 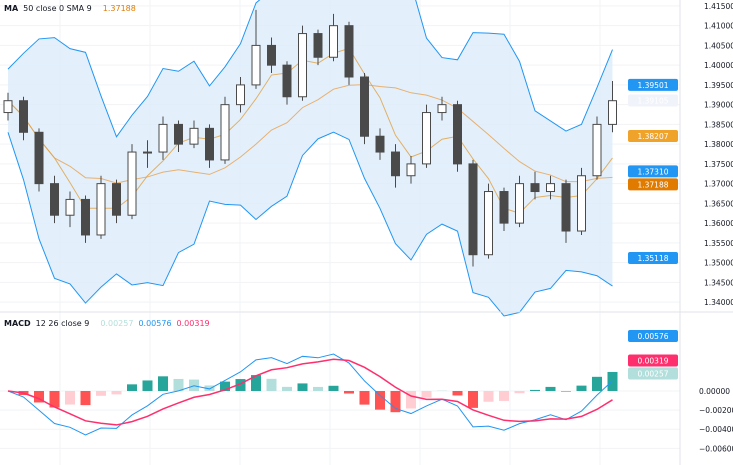 I want to click on price-badge-label: 1.38207, so click(x=652, y=136).